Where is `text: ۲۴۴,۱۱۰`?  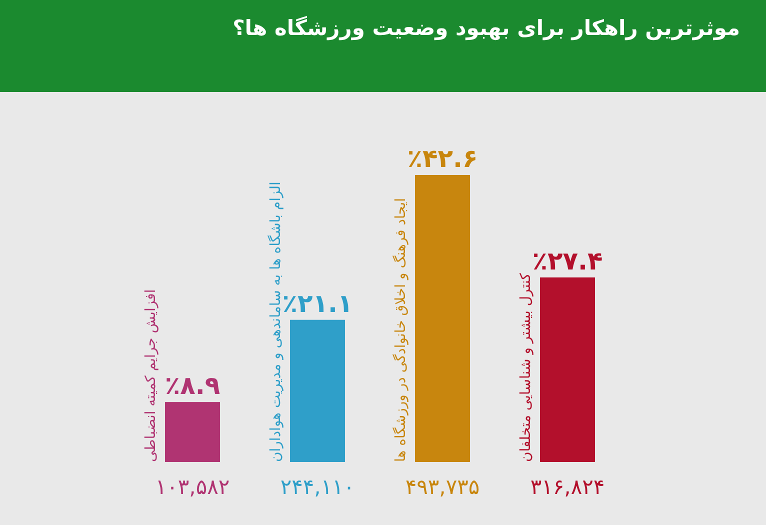
text: ۲۴۴,۱۱۰ is located at coordinates (317, 487).